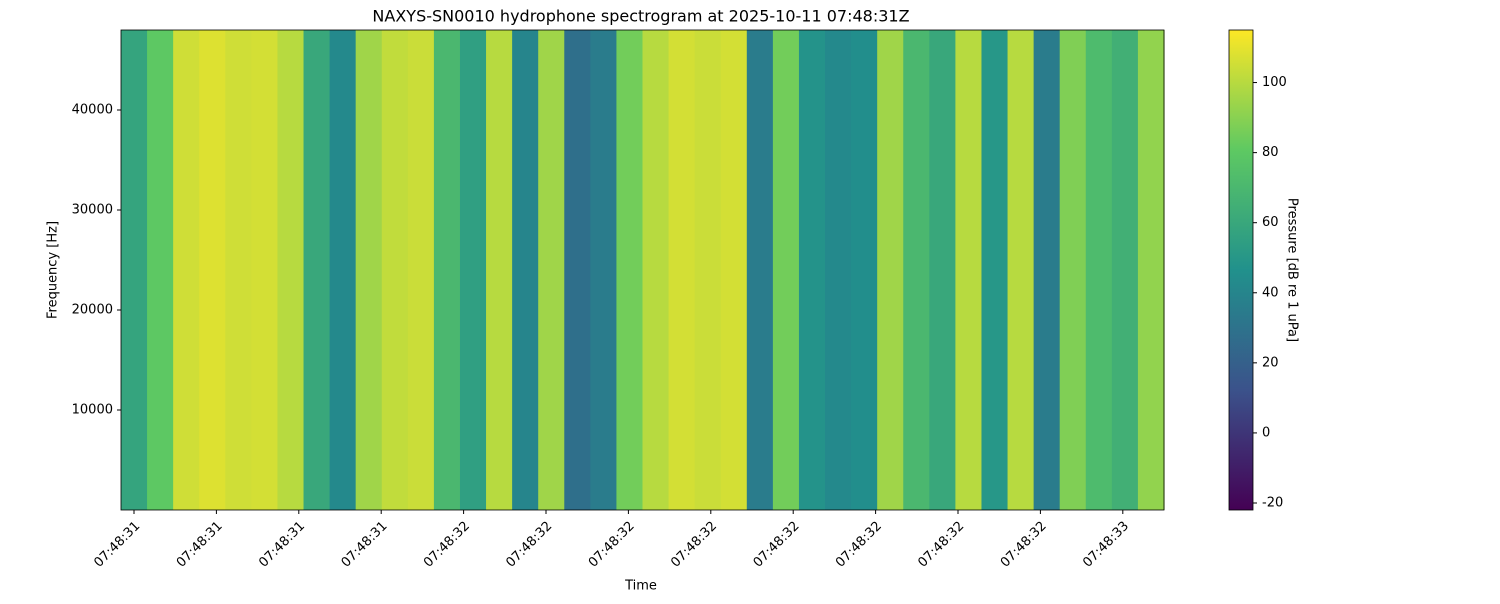 Image resolution: width=1500 pixels, height=604 pixels. I want to click on y-tick-label: 40000, so click(92, 110).